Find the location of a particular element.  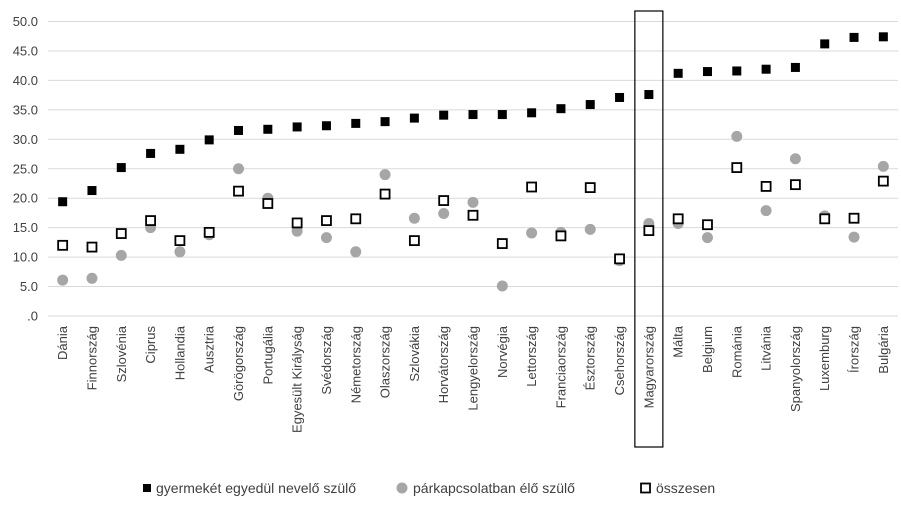

x-category-label: Belgium is located at coordinates (707, 349).